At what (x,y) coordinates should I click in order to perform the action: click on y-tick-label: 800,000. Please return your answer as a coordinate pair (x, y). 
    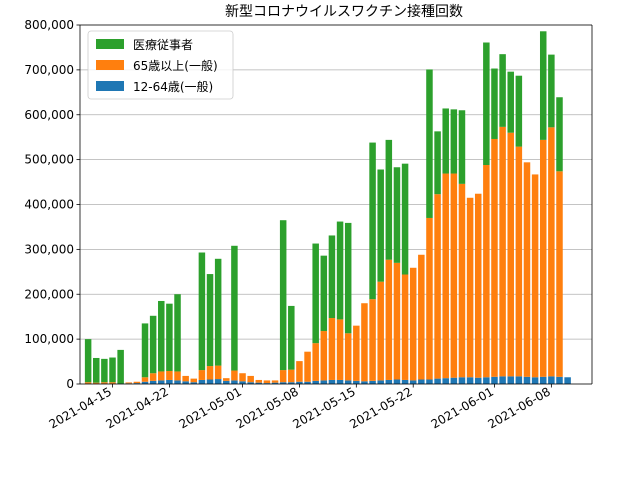
    Looking at the image, I should click on (49, 25).